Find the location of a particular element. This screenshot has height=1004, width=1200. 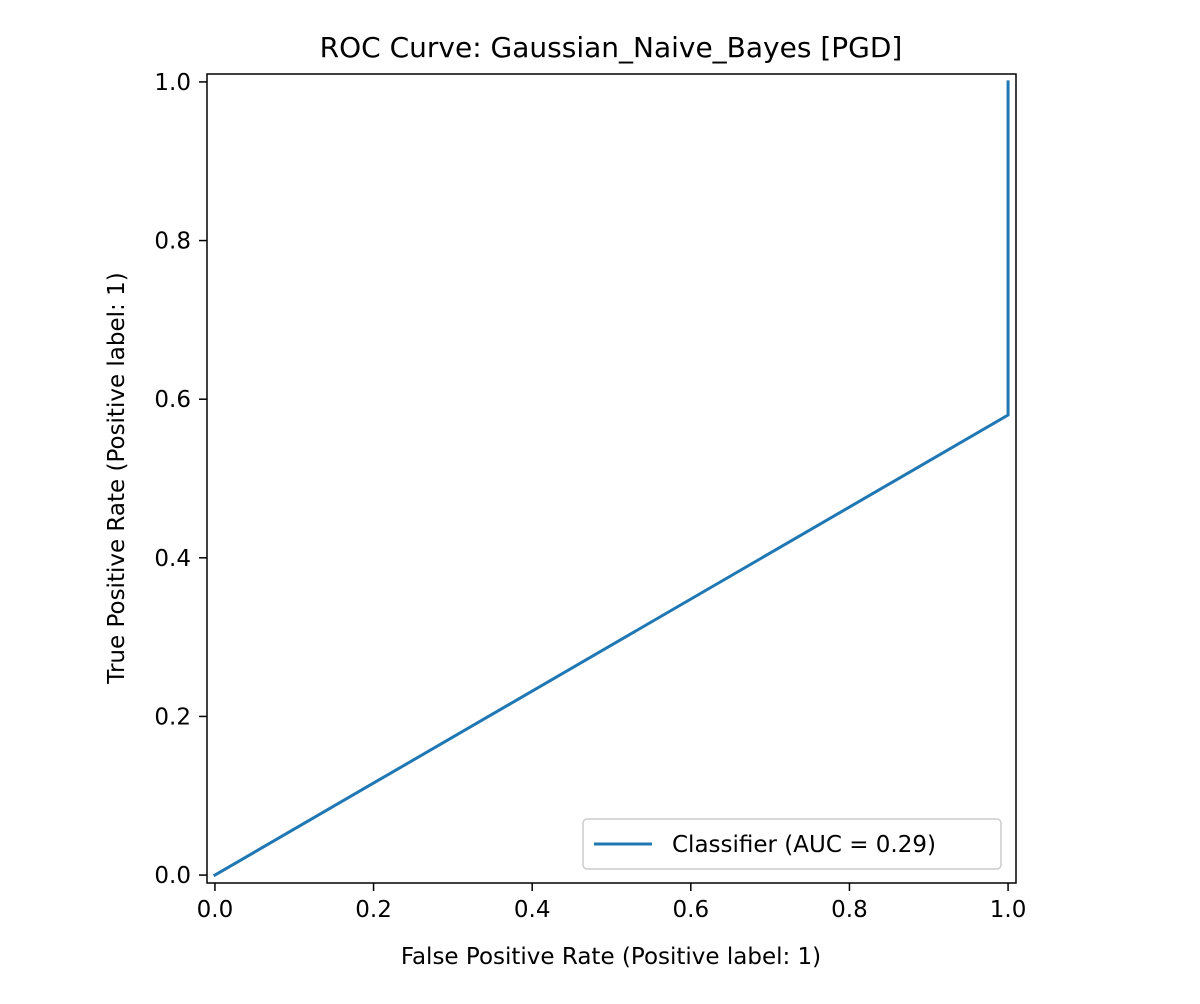

x-axis-label: False Positive Rate (Positive label: 1) is located at coordinates (611, 957).